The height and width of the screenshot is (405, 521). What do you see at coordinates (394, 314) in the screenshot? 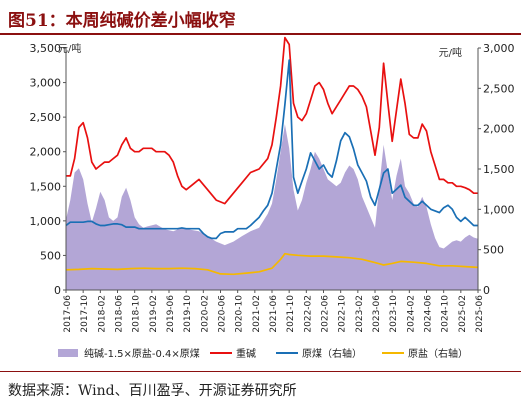
I see `x-tick-label: 2023-10` at bounding box center [394, 314].